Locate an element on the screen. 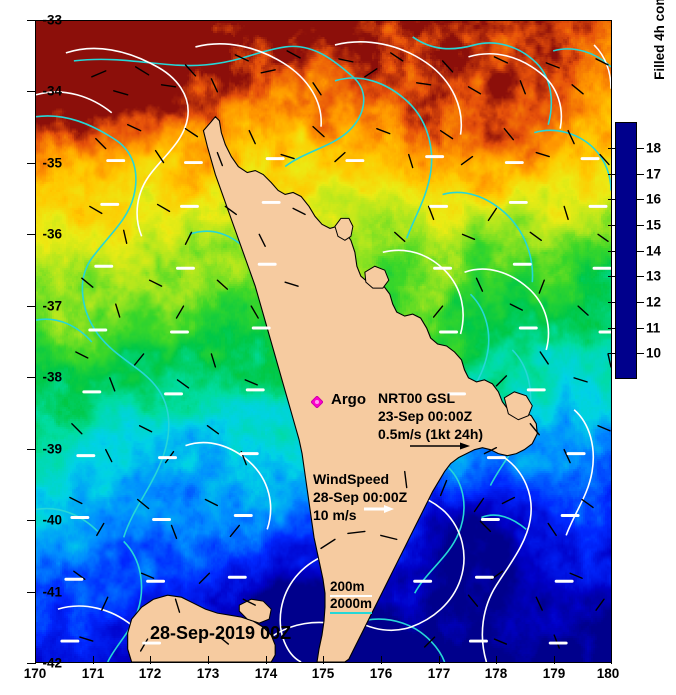  current-scale-arrow-icon is located at coordinates (440, 446).